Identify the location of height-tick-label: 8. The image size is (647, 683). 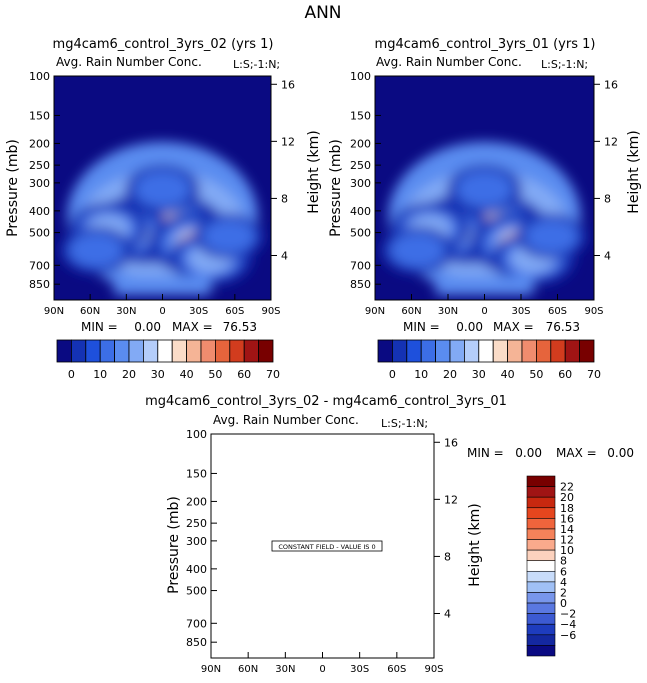
(447, 556).